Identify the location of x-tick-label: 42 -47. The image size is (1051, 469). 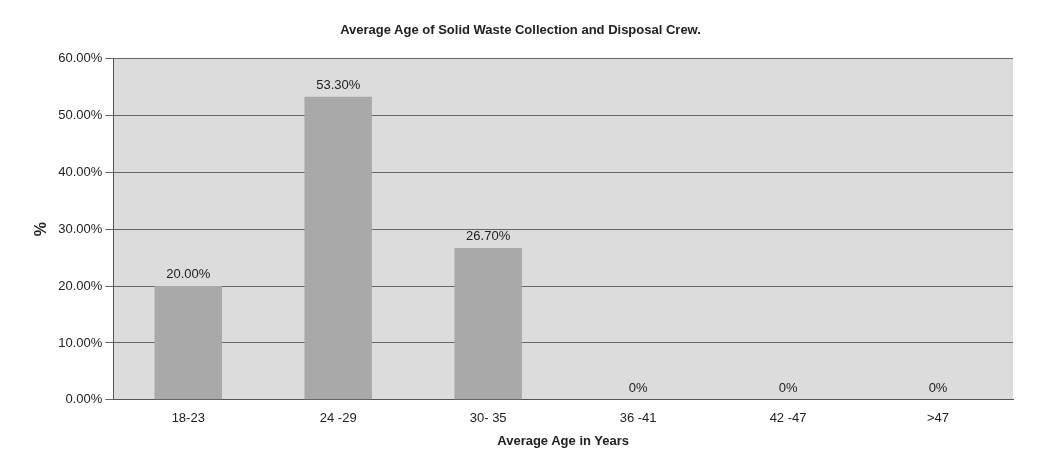
(788, 418).